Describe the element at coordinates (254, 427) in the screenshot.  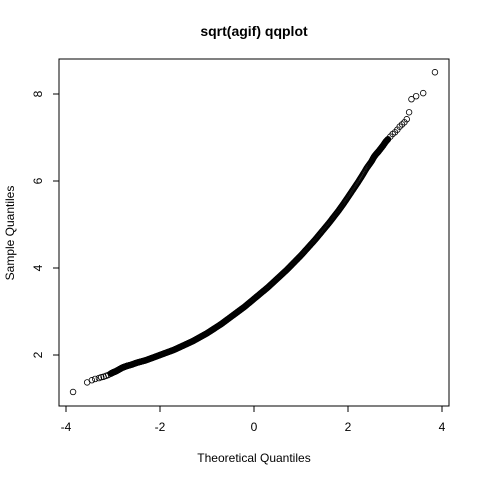
I see `x-tick-label: 0` at that location.